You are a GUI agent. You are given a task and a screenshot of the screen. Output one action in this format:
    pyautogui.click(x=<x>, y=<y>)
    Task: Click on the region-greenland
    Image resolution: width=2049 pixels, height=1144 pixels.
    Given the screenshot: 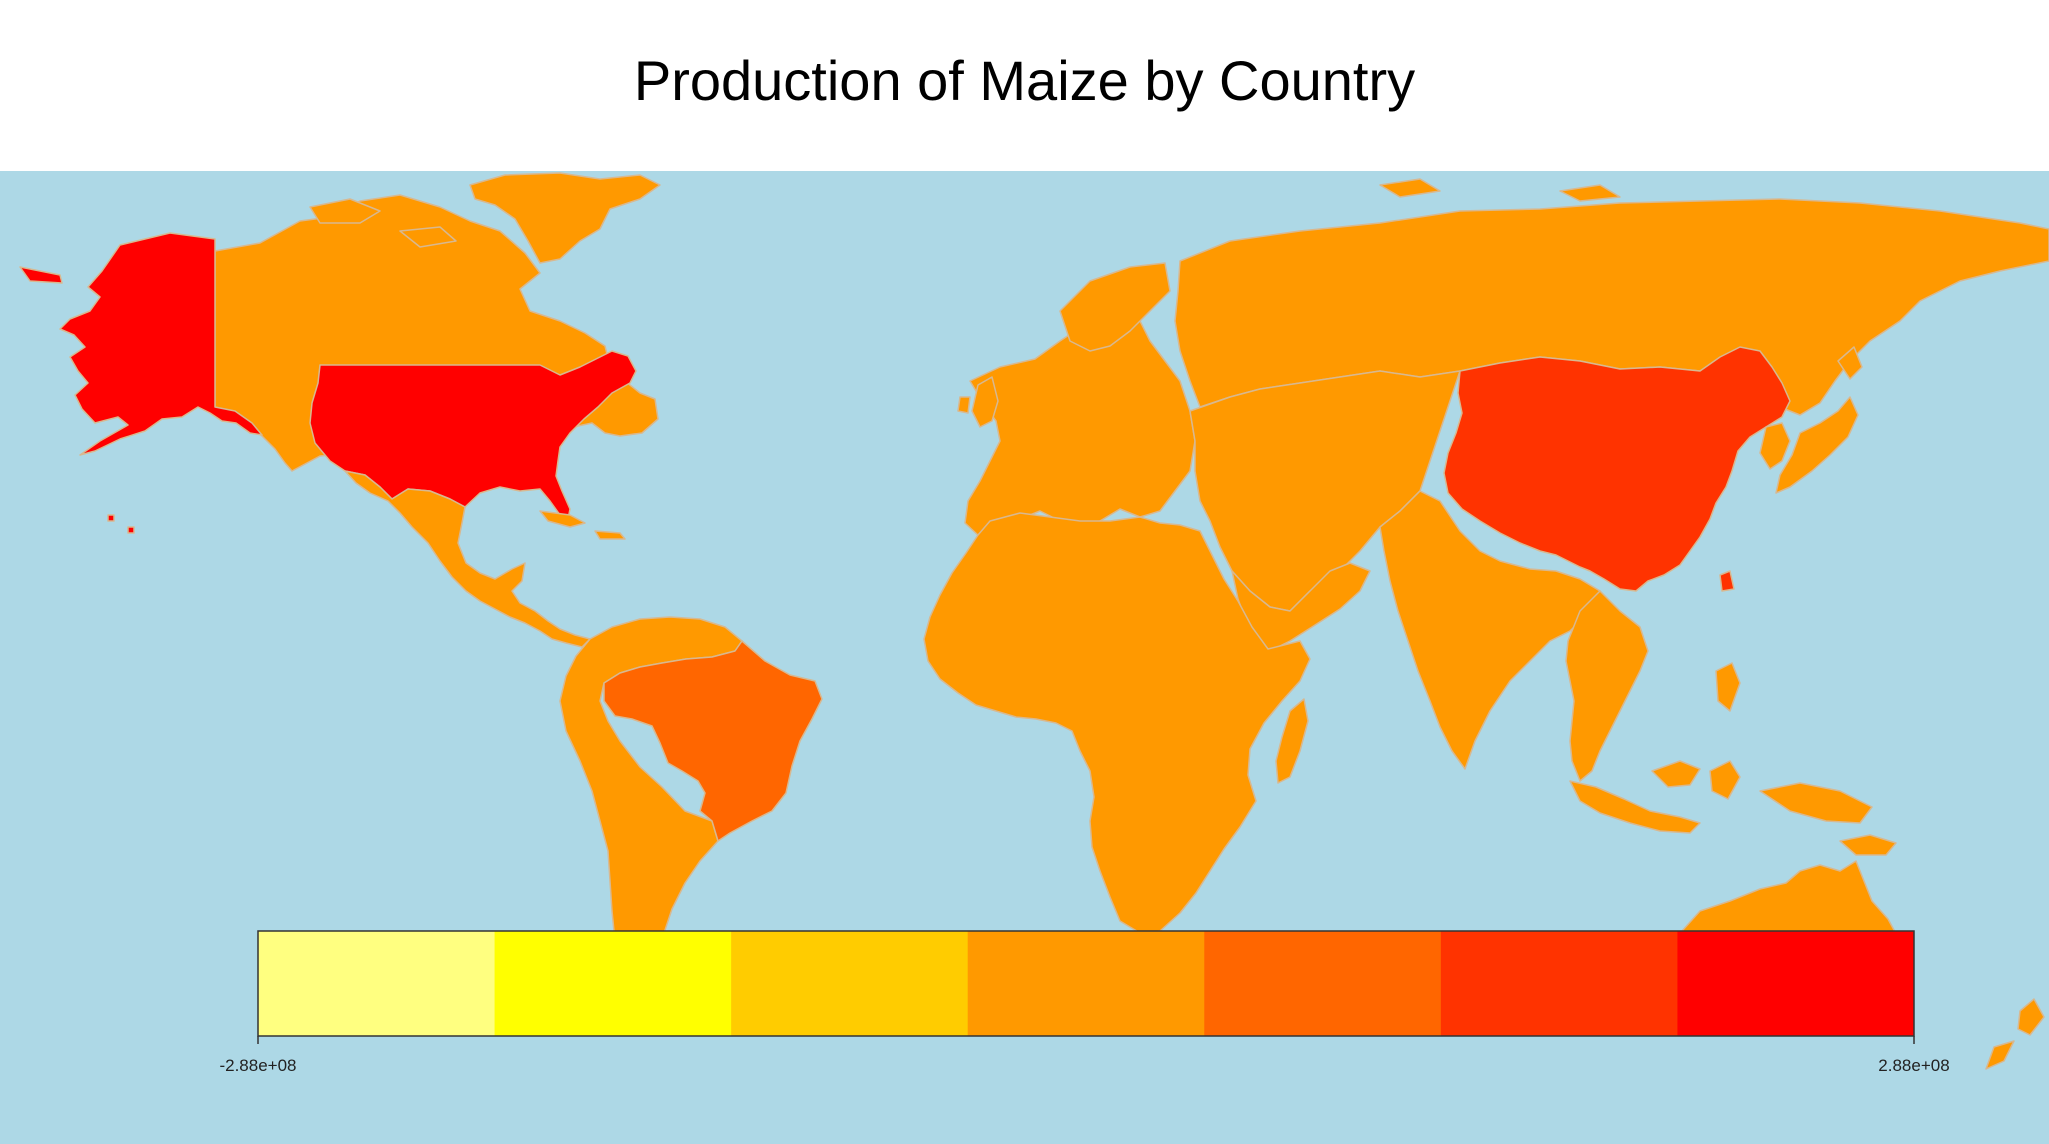 What is the action you would take?
    pyautogui.click(x=565, y=218)
    